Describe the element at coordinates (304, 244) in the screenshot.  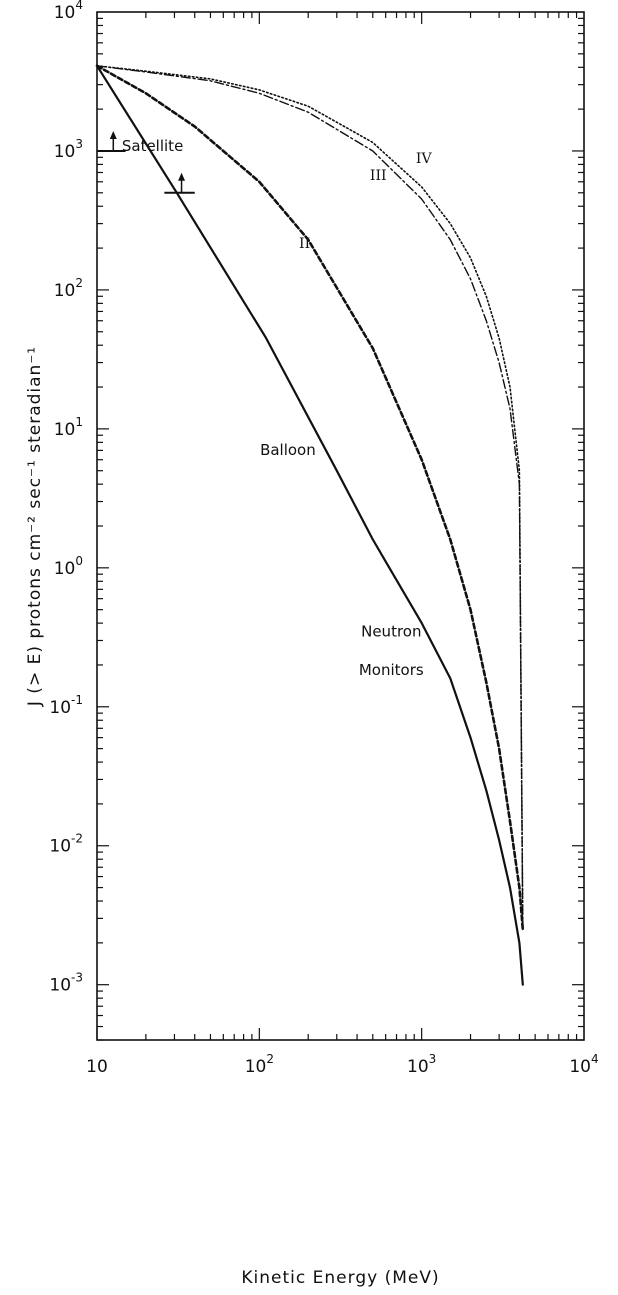
I see `annotation-label: II` at that location.